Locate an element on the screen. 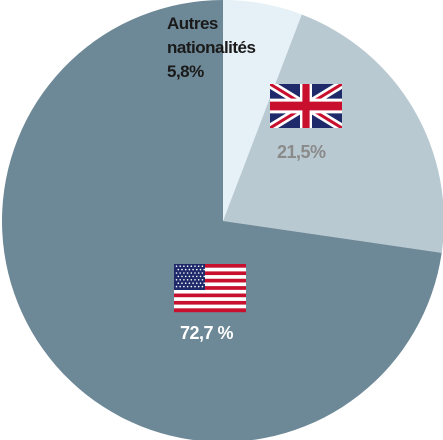  label-uk-value: 21,5% is located at coordinates (301, 152).